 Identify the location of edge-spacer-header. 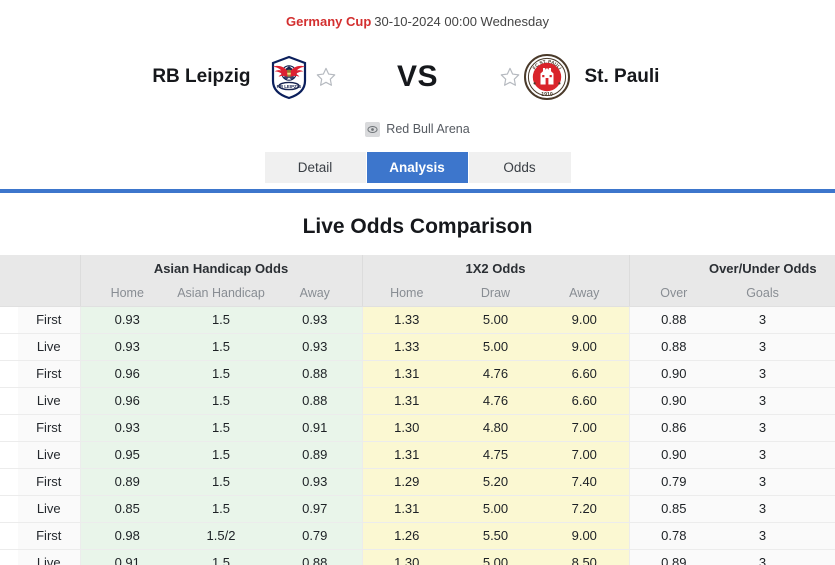
(9, 268).